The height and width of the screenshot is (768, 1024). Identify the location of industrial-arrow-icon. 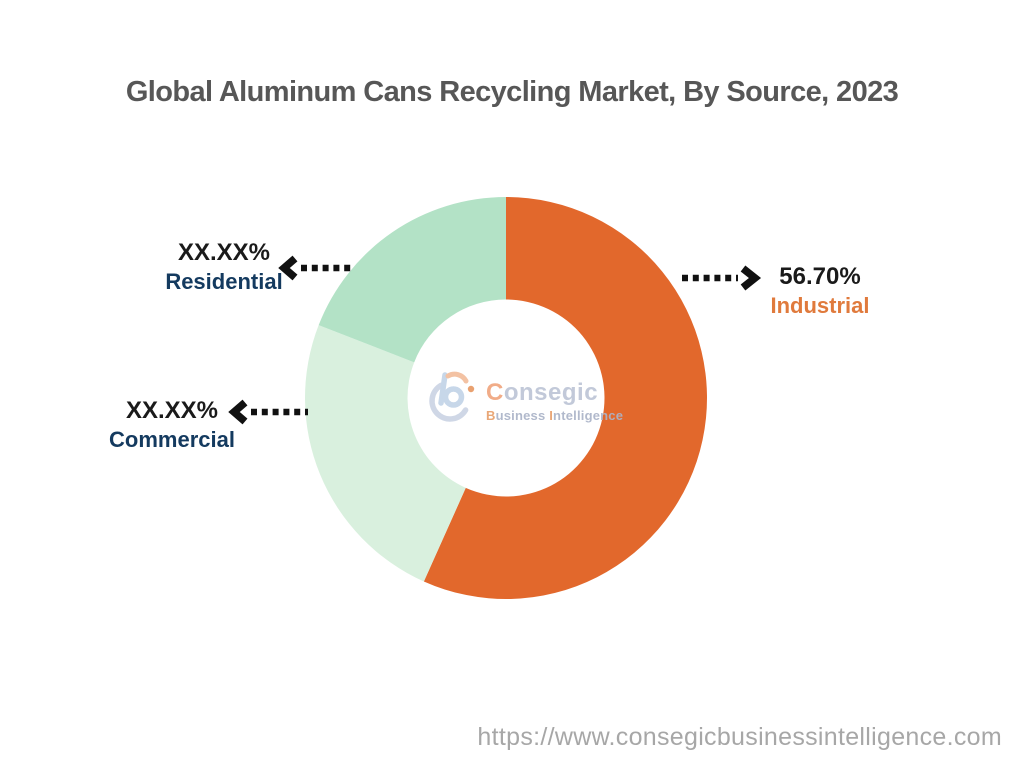
(722, 278).